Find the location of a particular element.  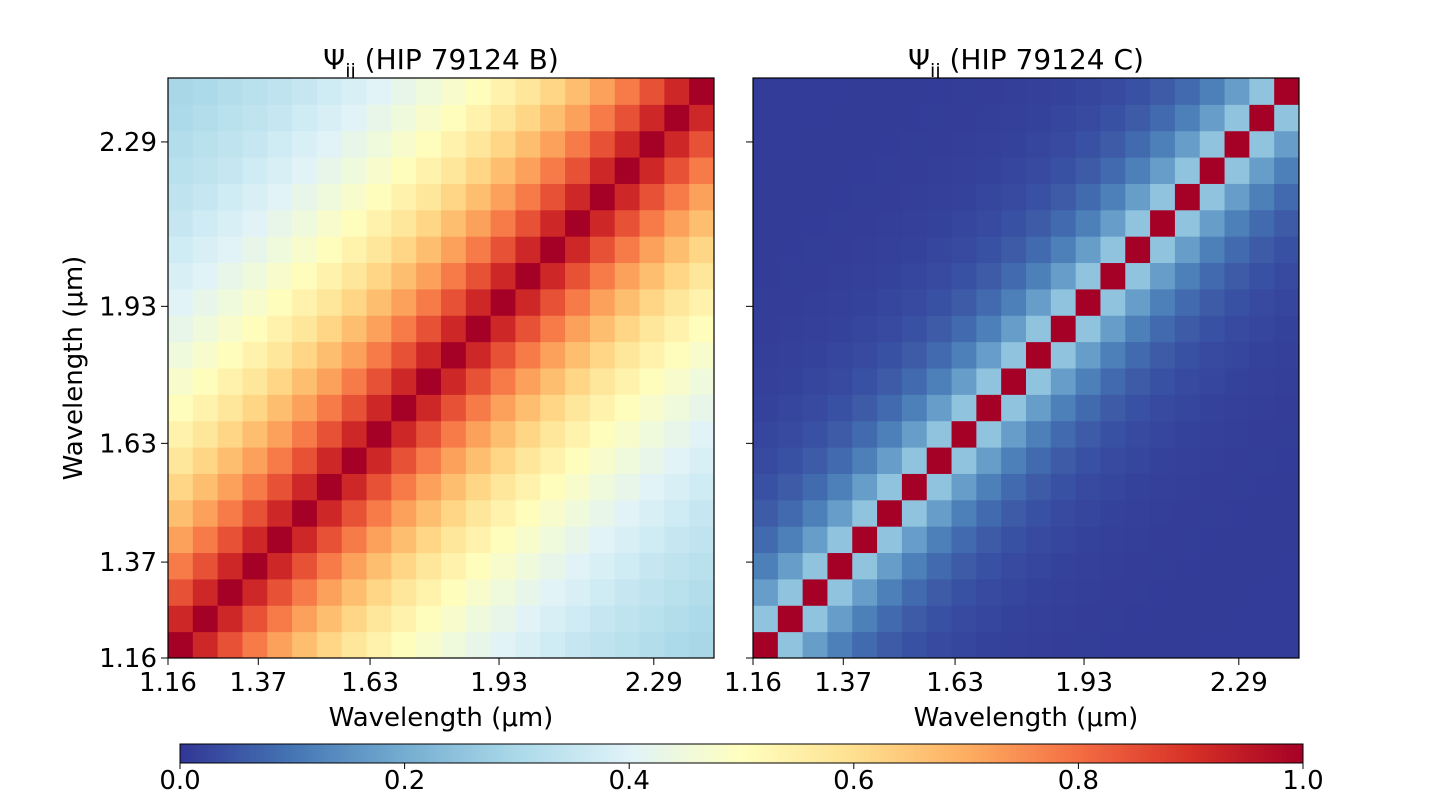

x-tick-label: 2.29 is located at coordinates (654, 683).